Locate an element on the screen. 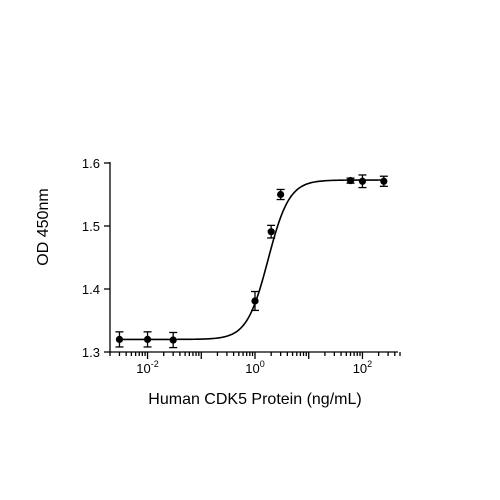  x-tick-label: 10⁻² is located at coordinates (147, 367).